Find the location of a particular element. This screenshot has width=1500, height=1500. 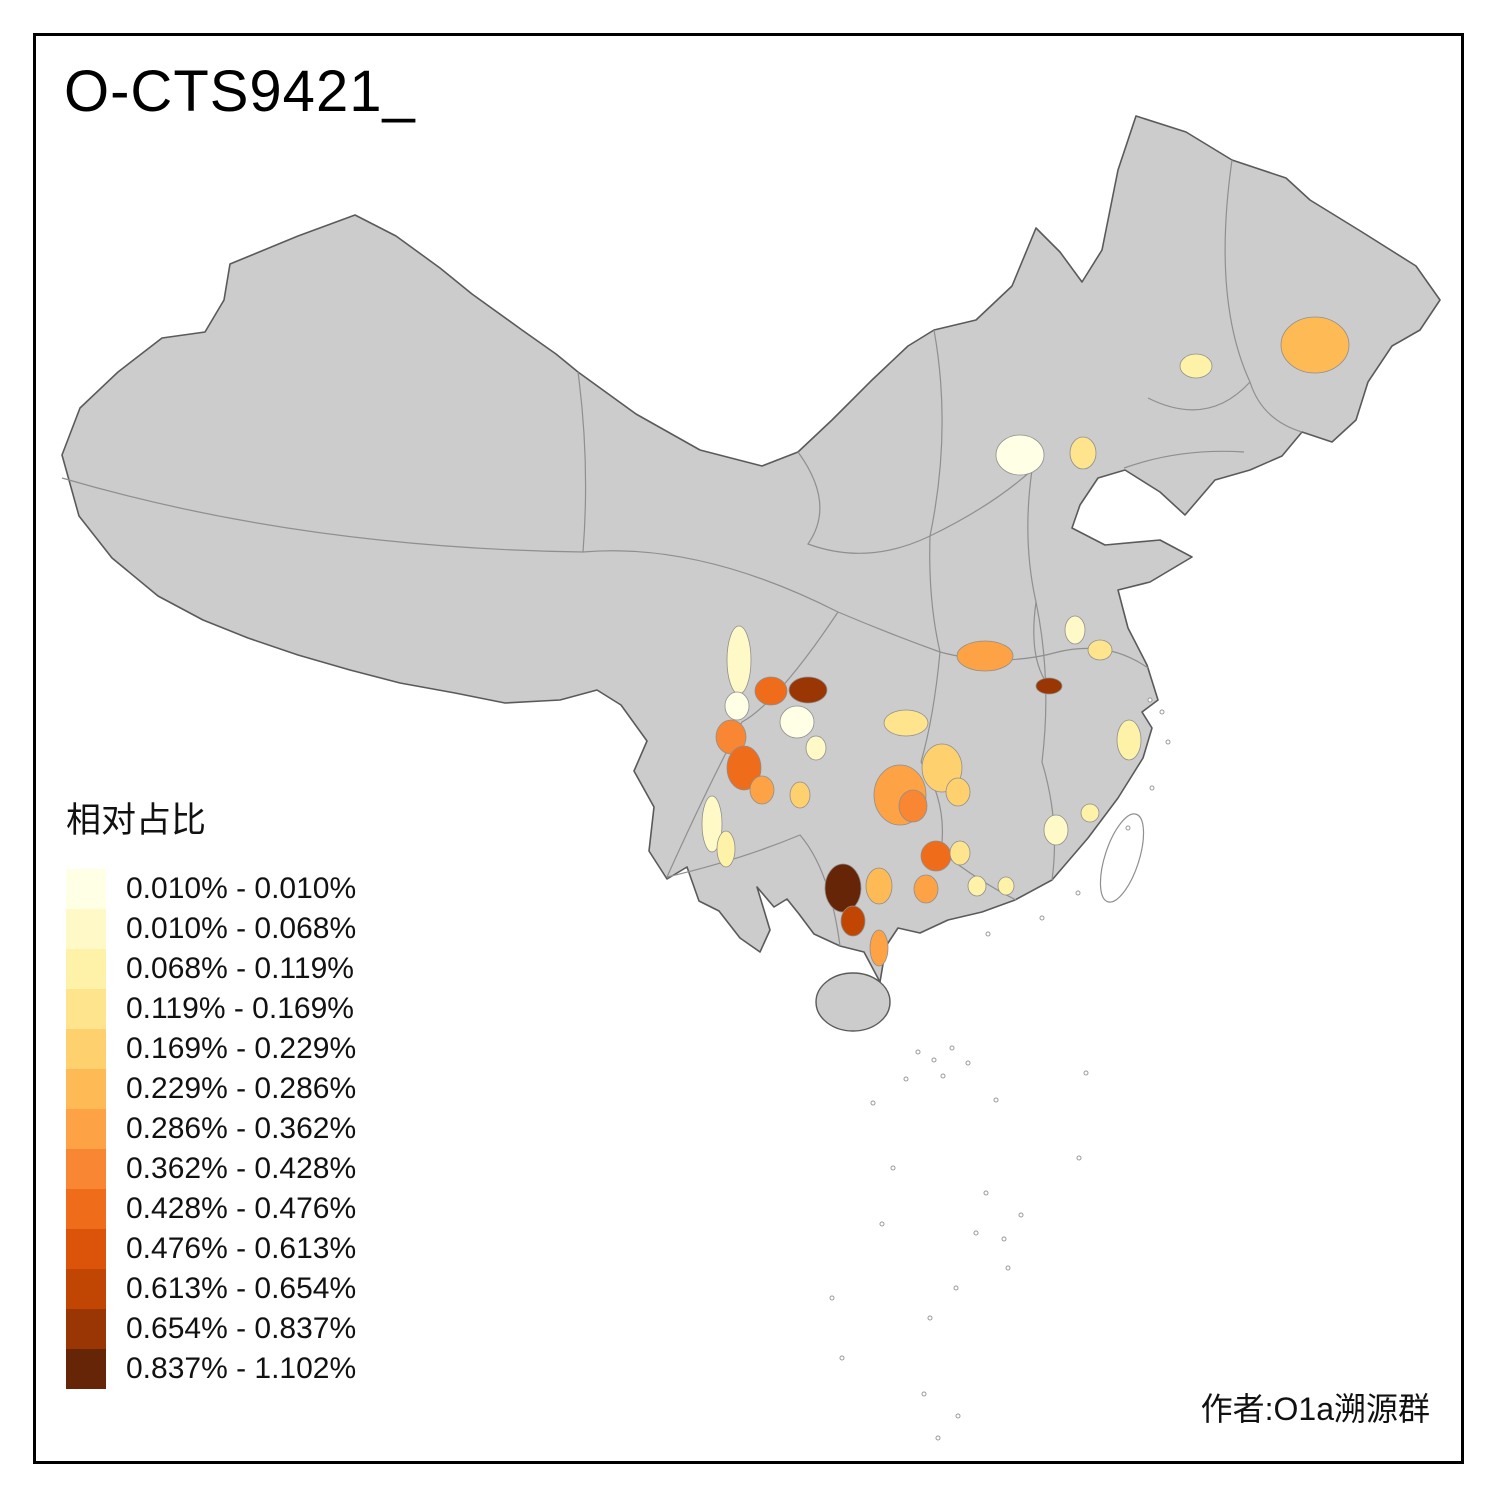

legend-row: 0.613% - 0.654% is located at coordinates (211, 1289).